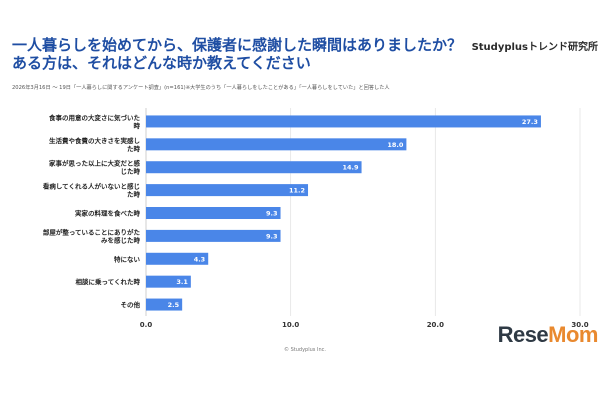 The image size is (610, 400). I want to click on resemom-logo: ReseMom, so click(548, 335).